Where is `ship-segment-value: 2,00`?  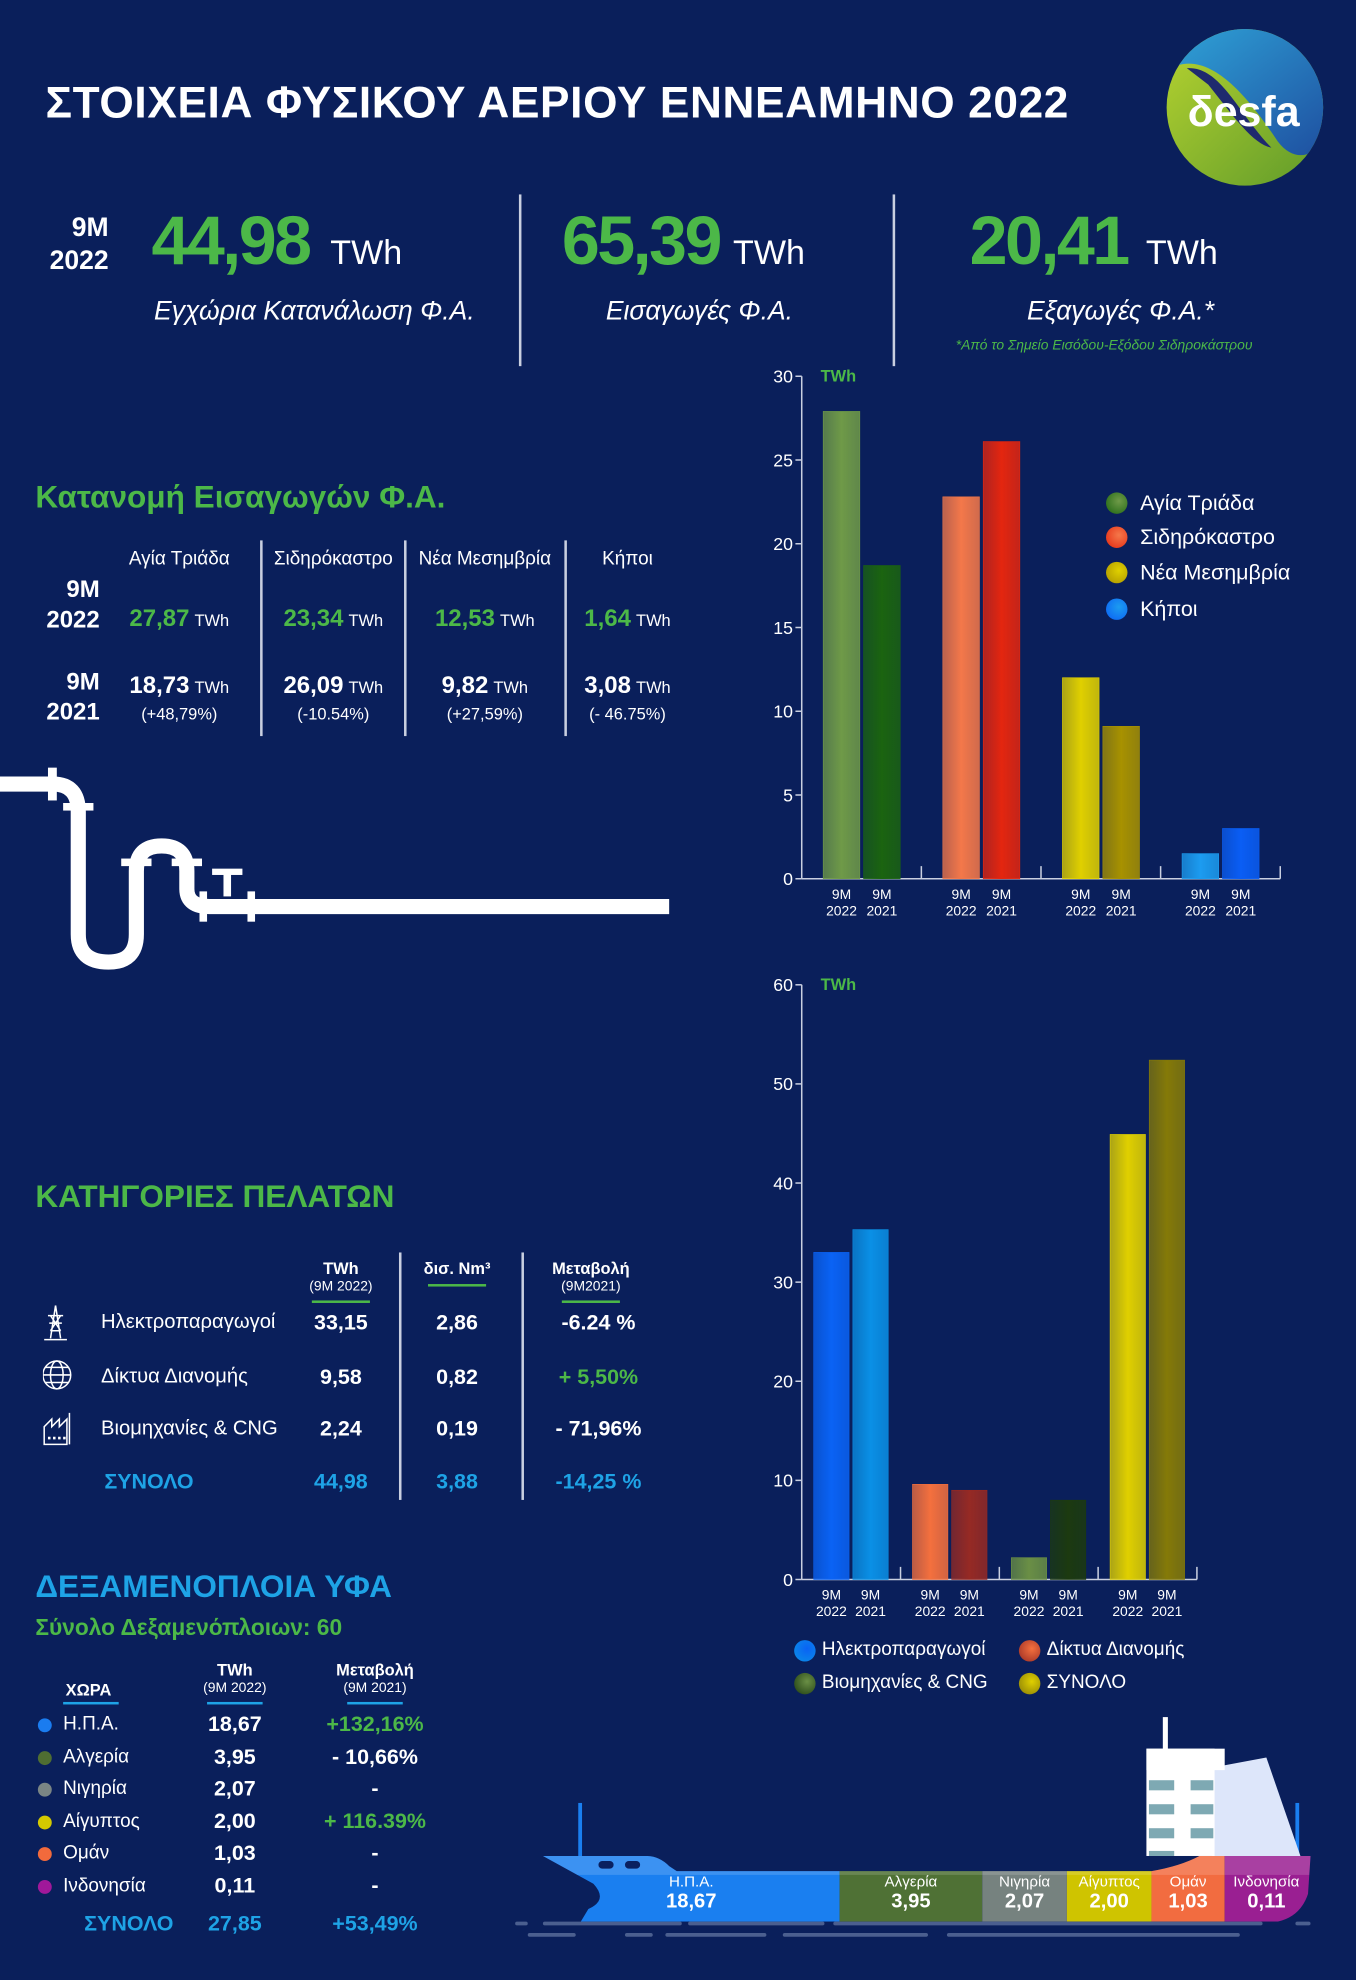
ship-segment-value: 2,00 is located at coordinates (1109, 1902).